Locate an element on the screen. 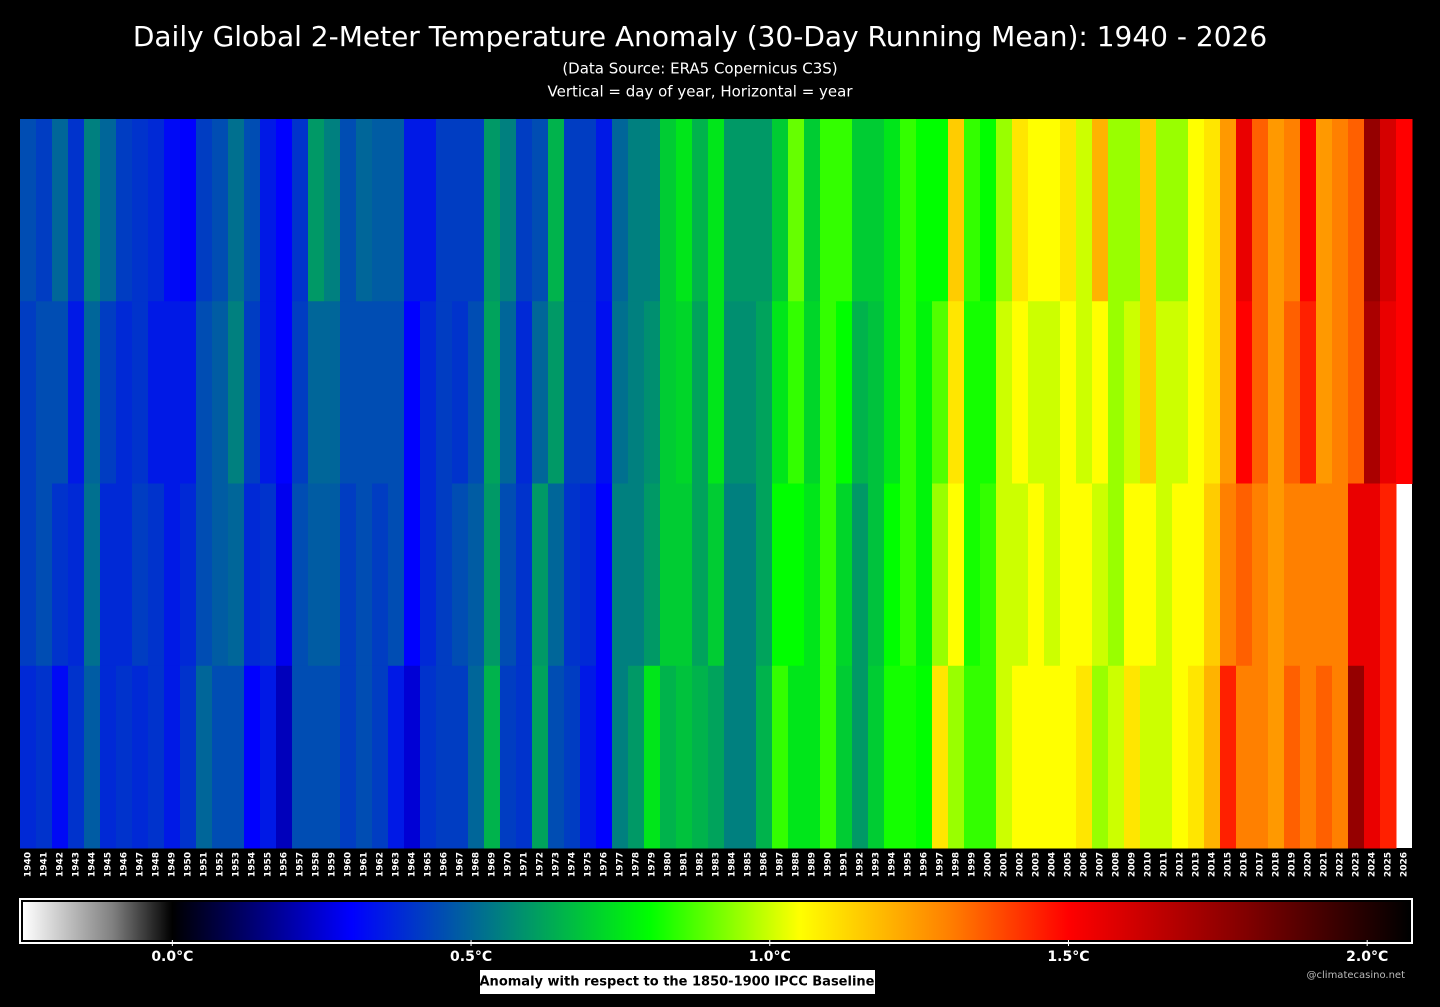 Image resolution: width=1440 pixels, height=1007 pixels. x-tick-label: 1983 is located at coordinates (717, 864).